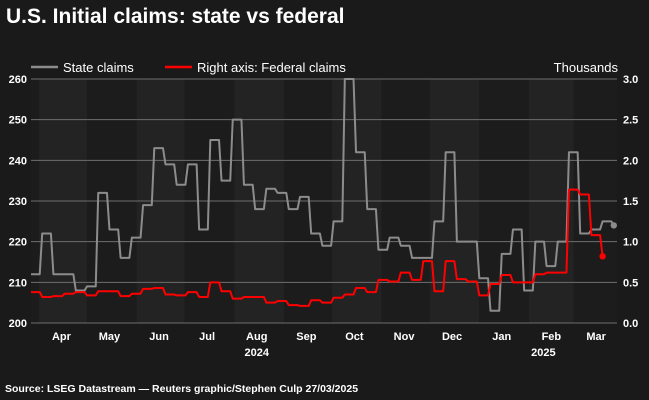 This screenshot has width=649, height=400. I want to click on x-axis-tick-label: May, so click(110, 337).